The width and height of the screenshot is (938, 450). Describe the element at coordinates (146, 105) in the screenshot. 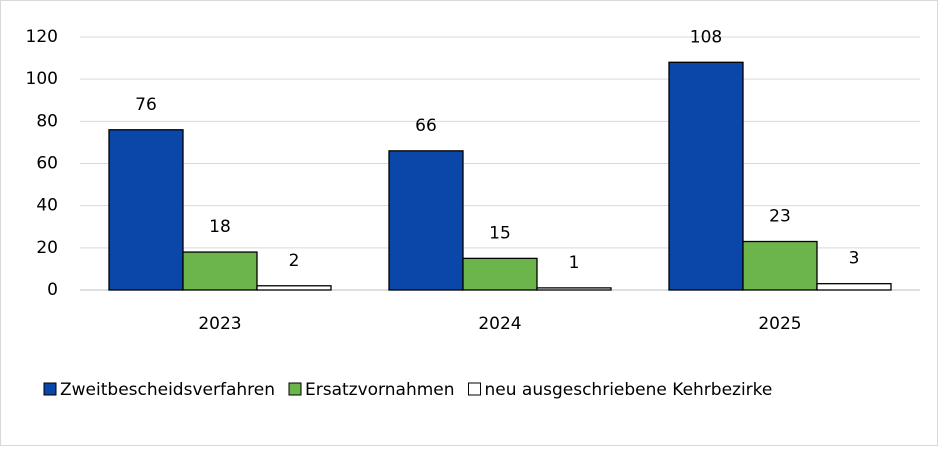

I see `data-label: 76` at that location.